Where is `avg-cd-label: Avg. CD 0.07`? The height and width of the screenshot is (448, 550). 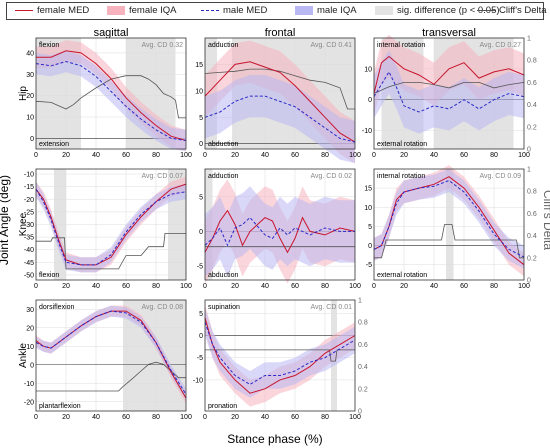
avg-cd-label: Avg. CD 0.07 is located at coordinates (162, 176).